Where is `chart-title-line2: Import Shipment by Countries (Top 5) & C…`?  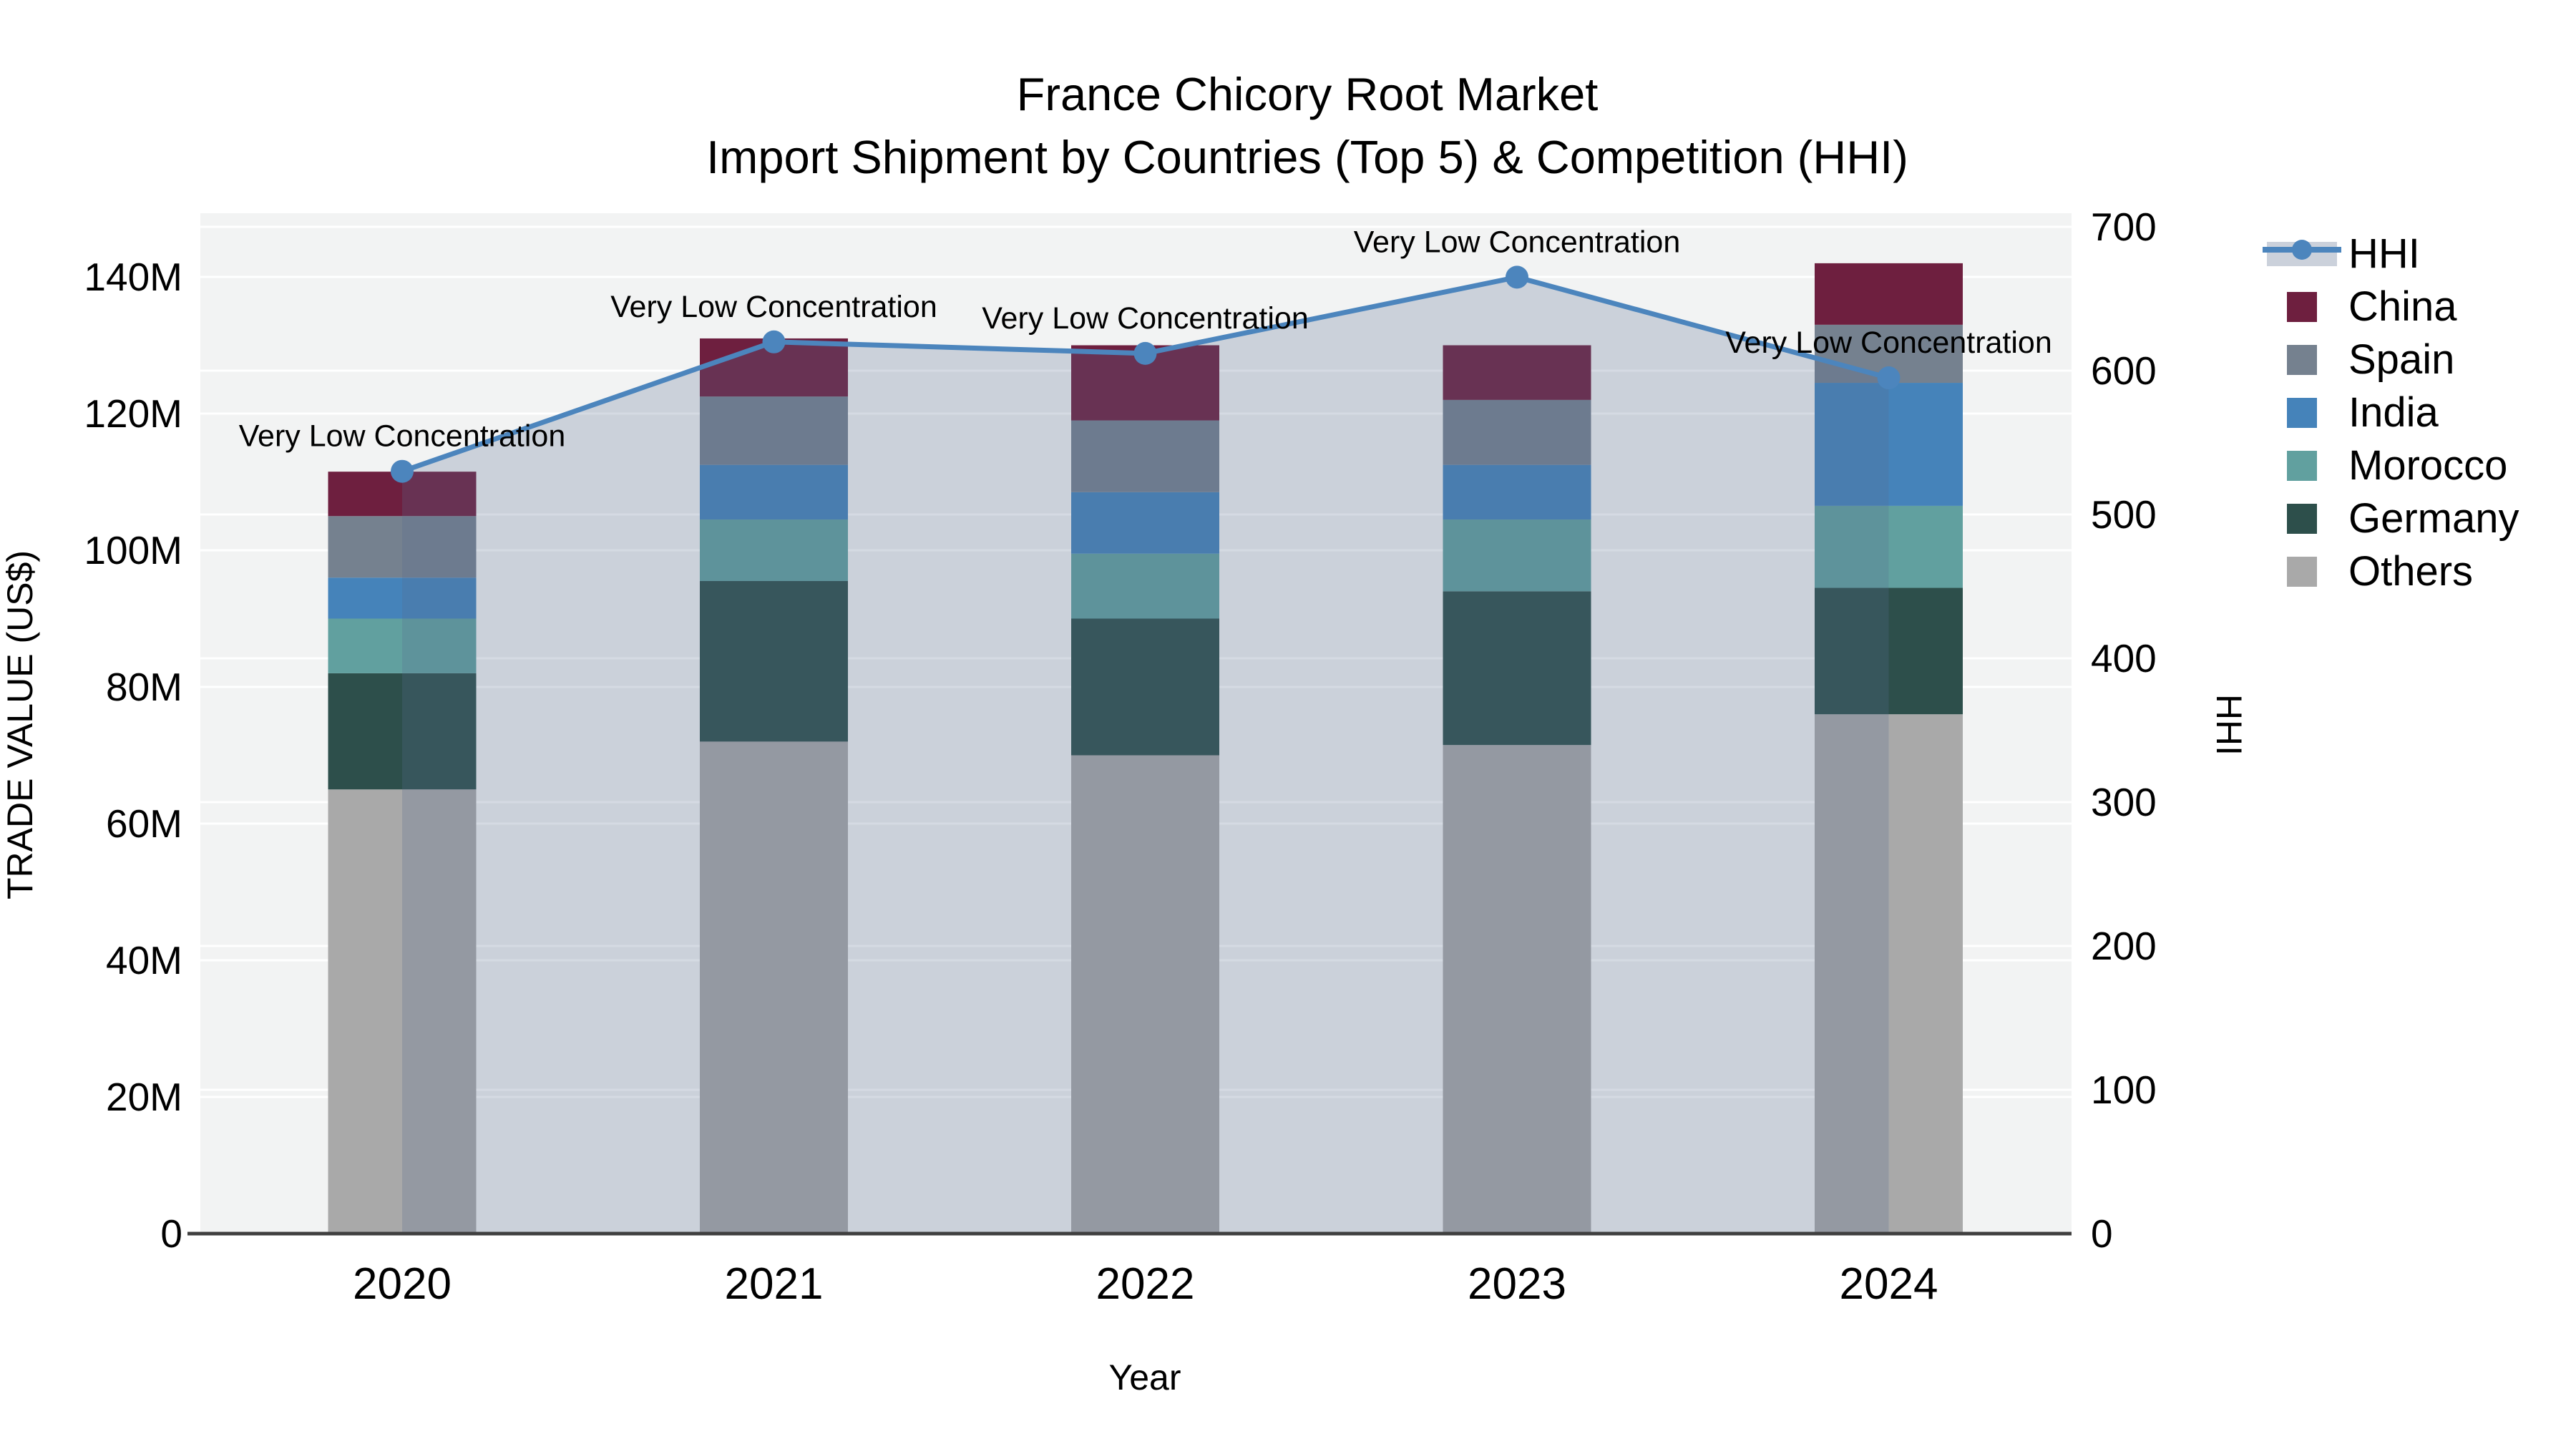
chart-title-line2: Import Shipment by Countries (Top 5) & C… is located at coordinates (1307, 157).